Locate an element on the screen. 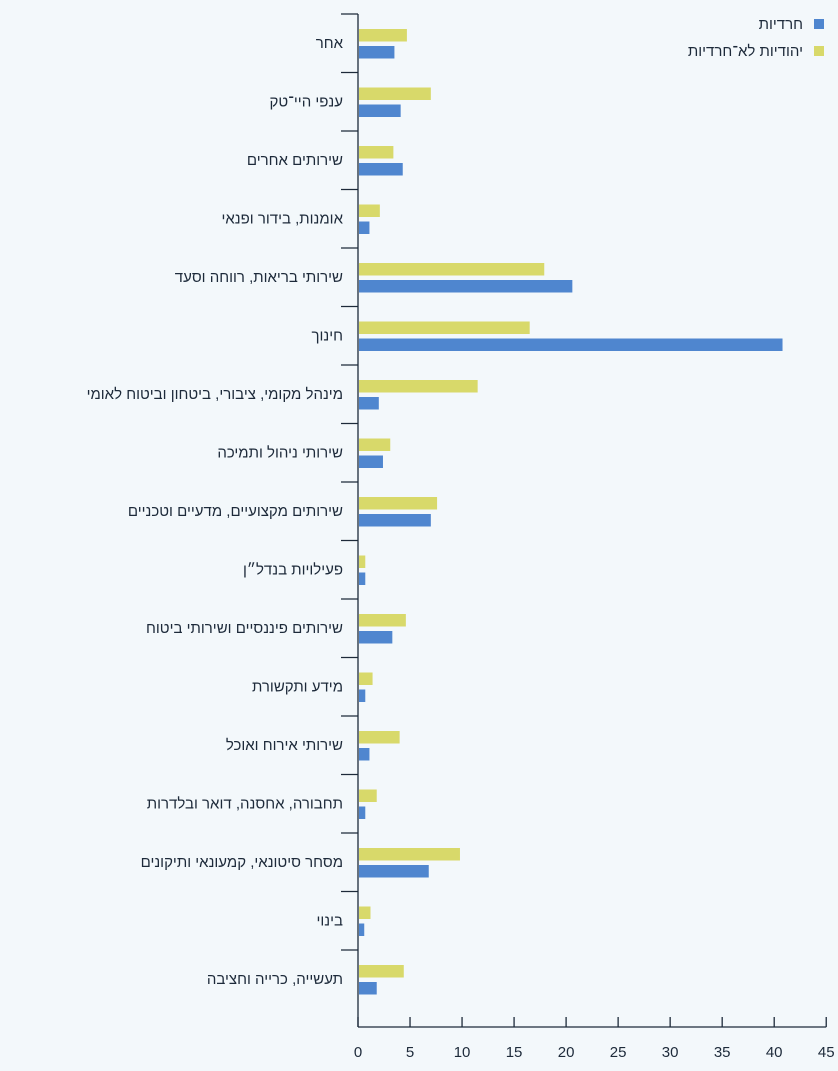  x-tick-label: 35 is located at coordinates (722, 1052).